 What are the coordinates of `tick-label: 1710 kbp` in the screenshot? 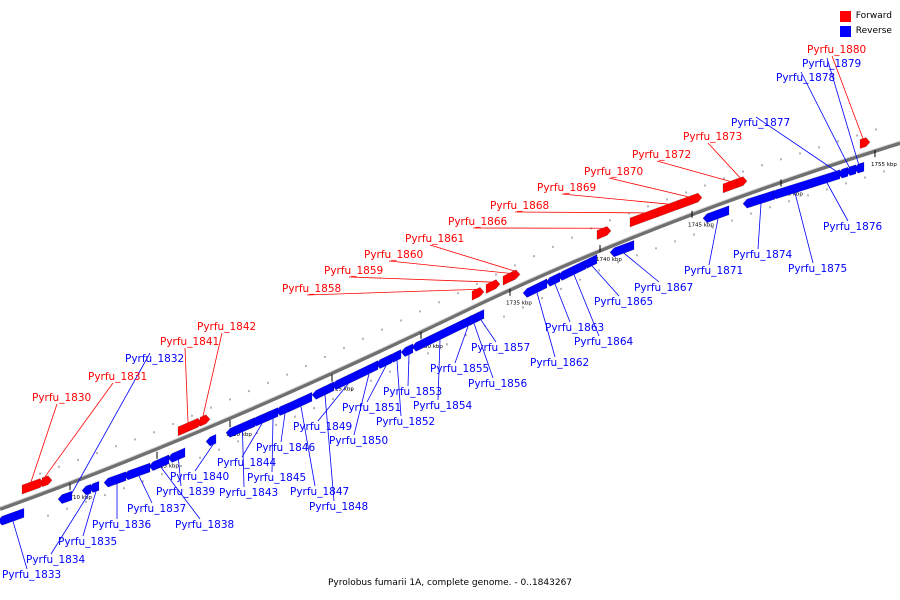 It's located at (79, 498).